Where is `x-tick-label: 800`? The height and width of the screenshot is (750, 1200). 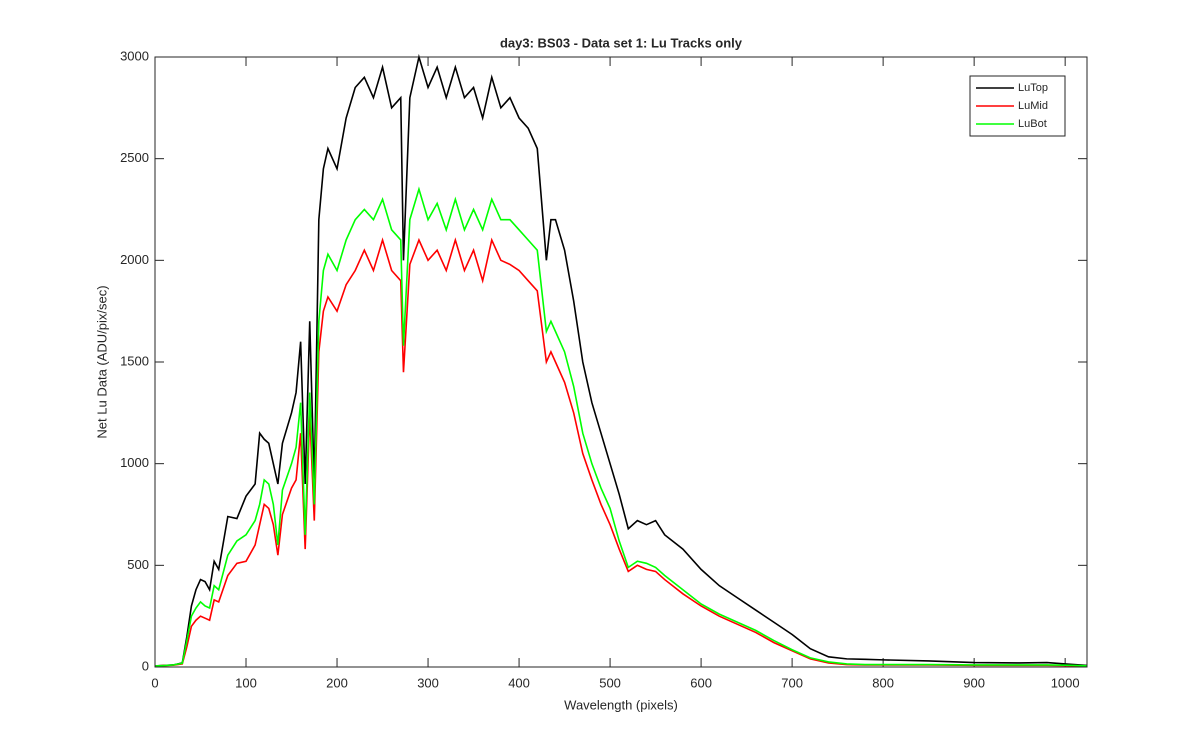 x-tick-label: 800 is located at coordinates (883, 682).